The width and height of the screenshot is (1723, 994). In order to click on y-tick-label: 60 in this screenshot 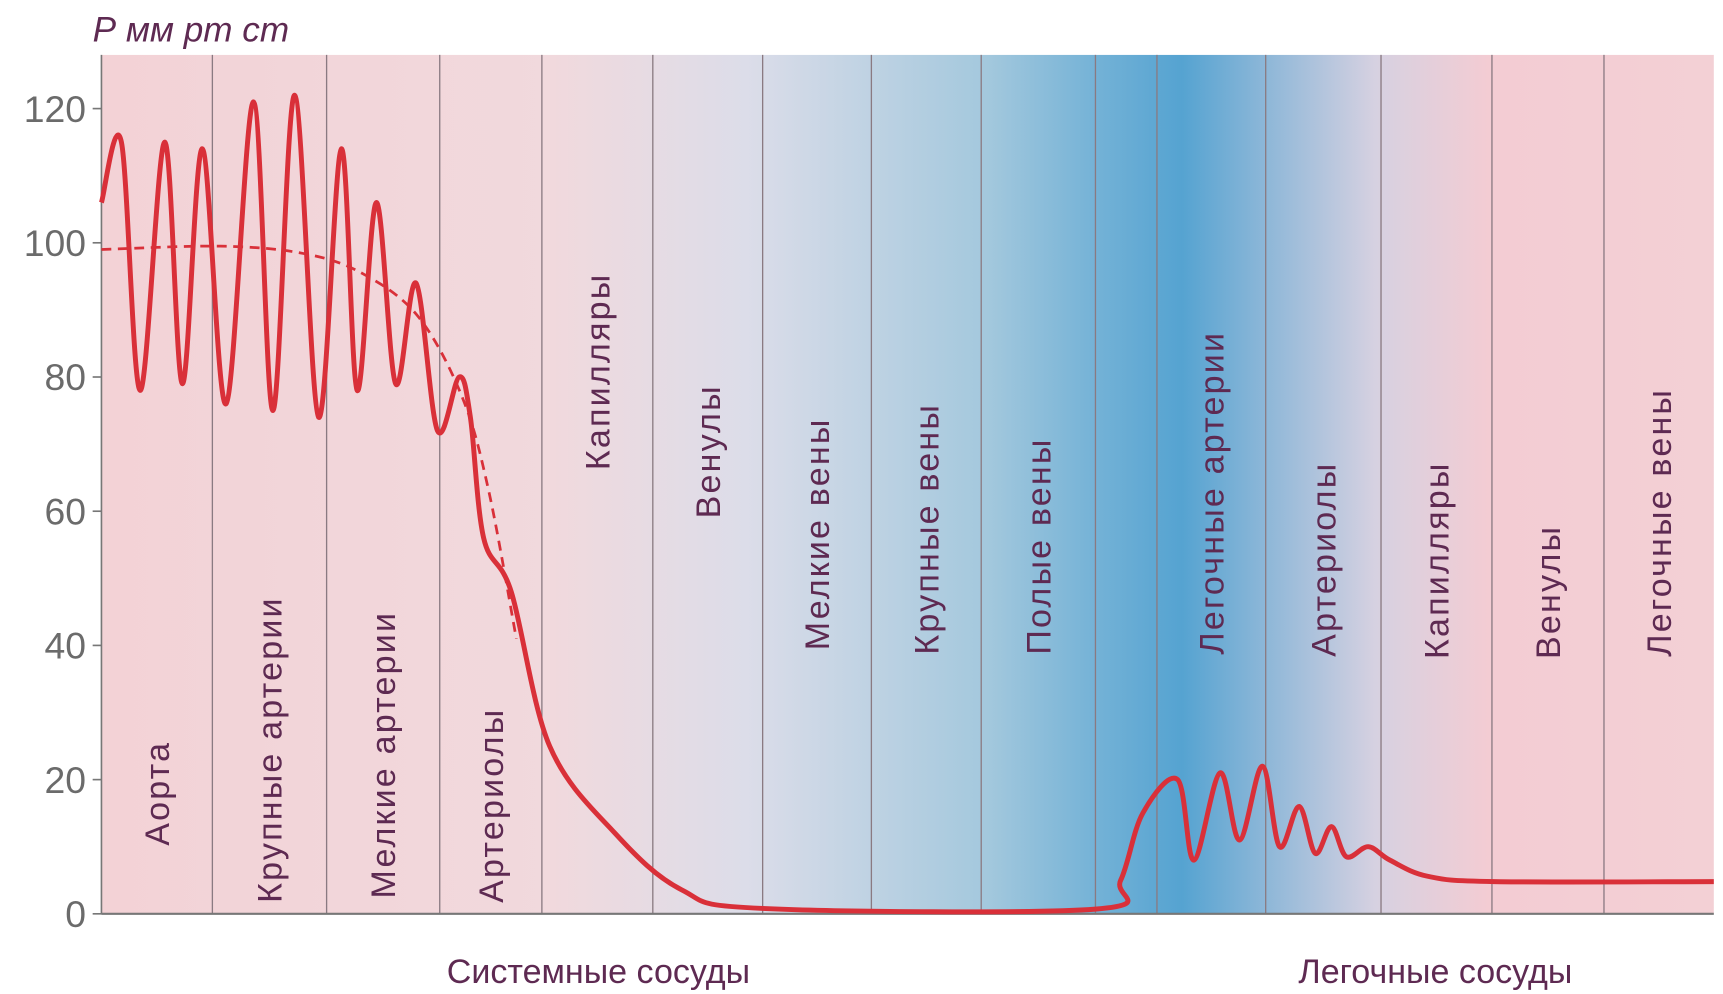, I will do `click(66, 511)`.